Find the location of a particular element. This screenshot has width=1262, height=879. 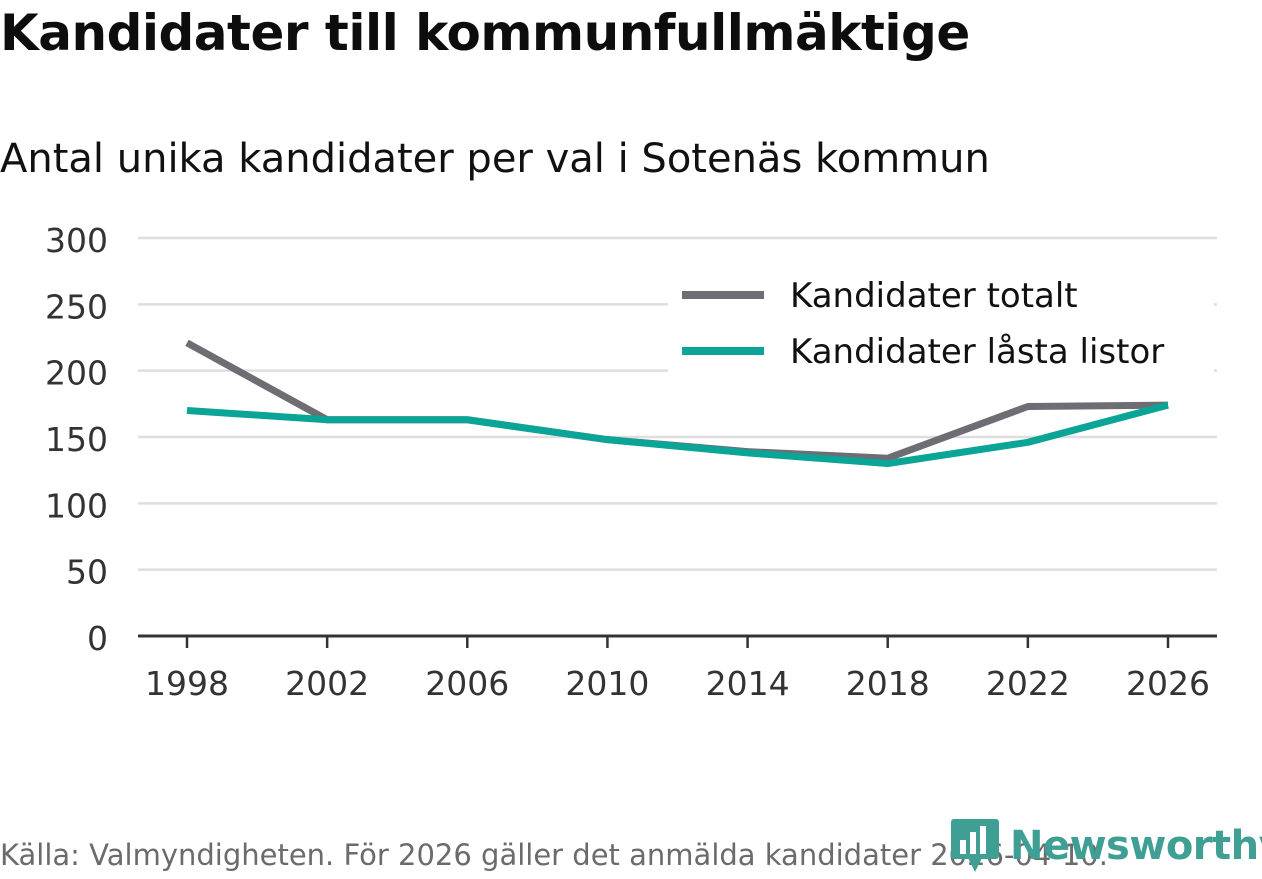

x-tick-label: 2002 is located at coordinates (327, 683).